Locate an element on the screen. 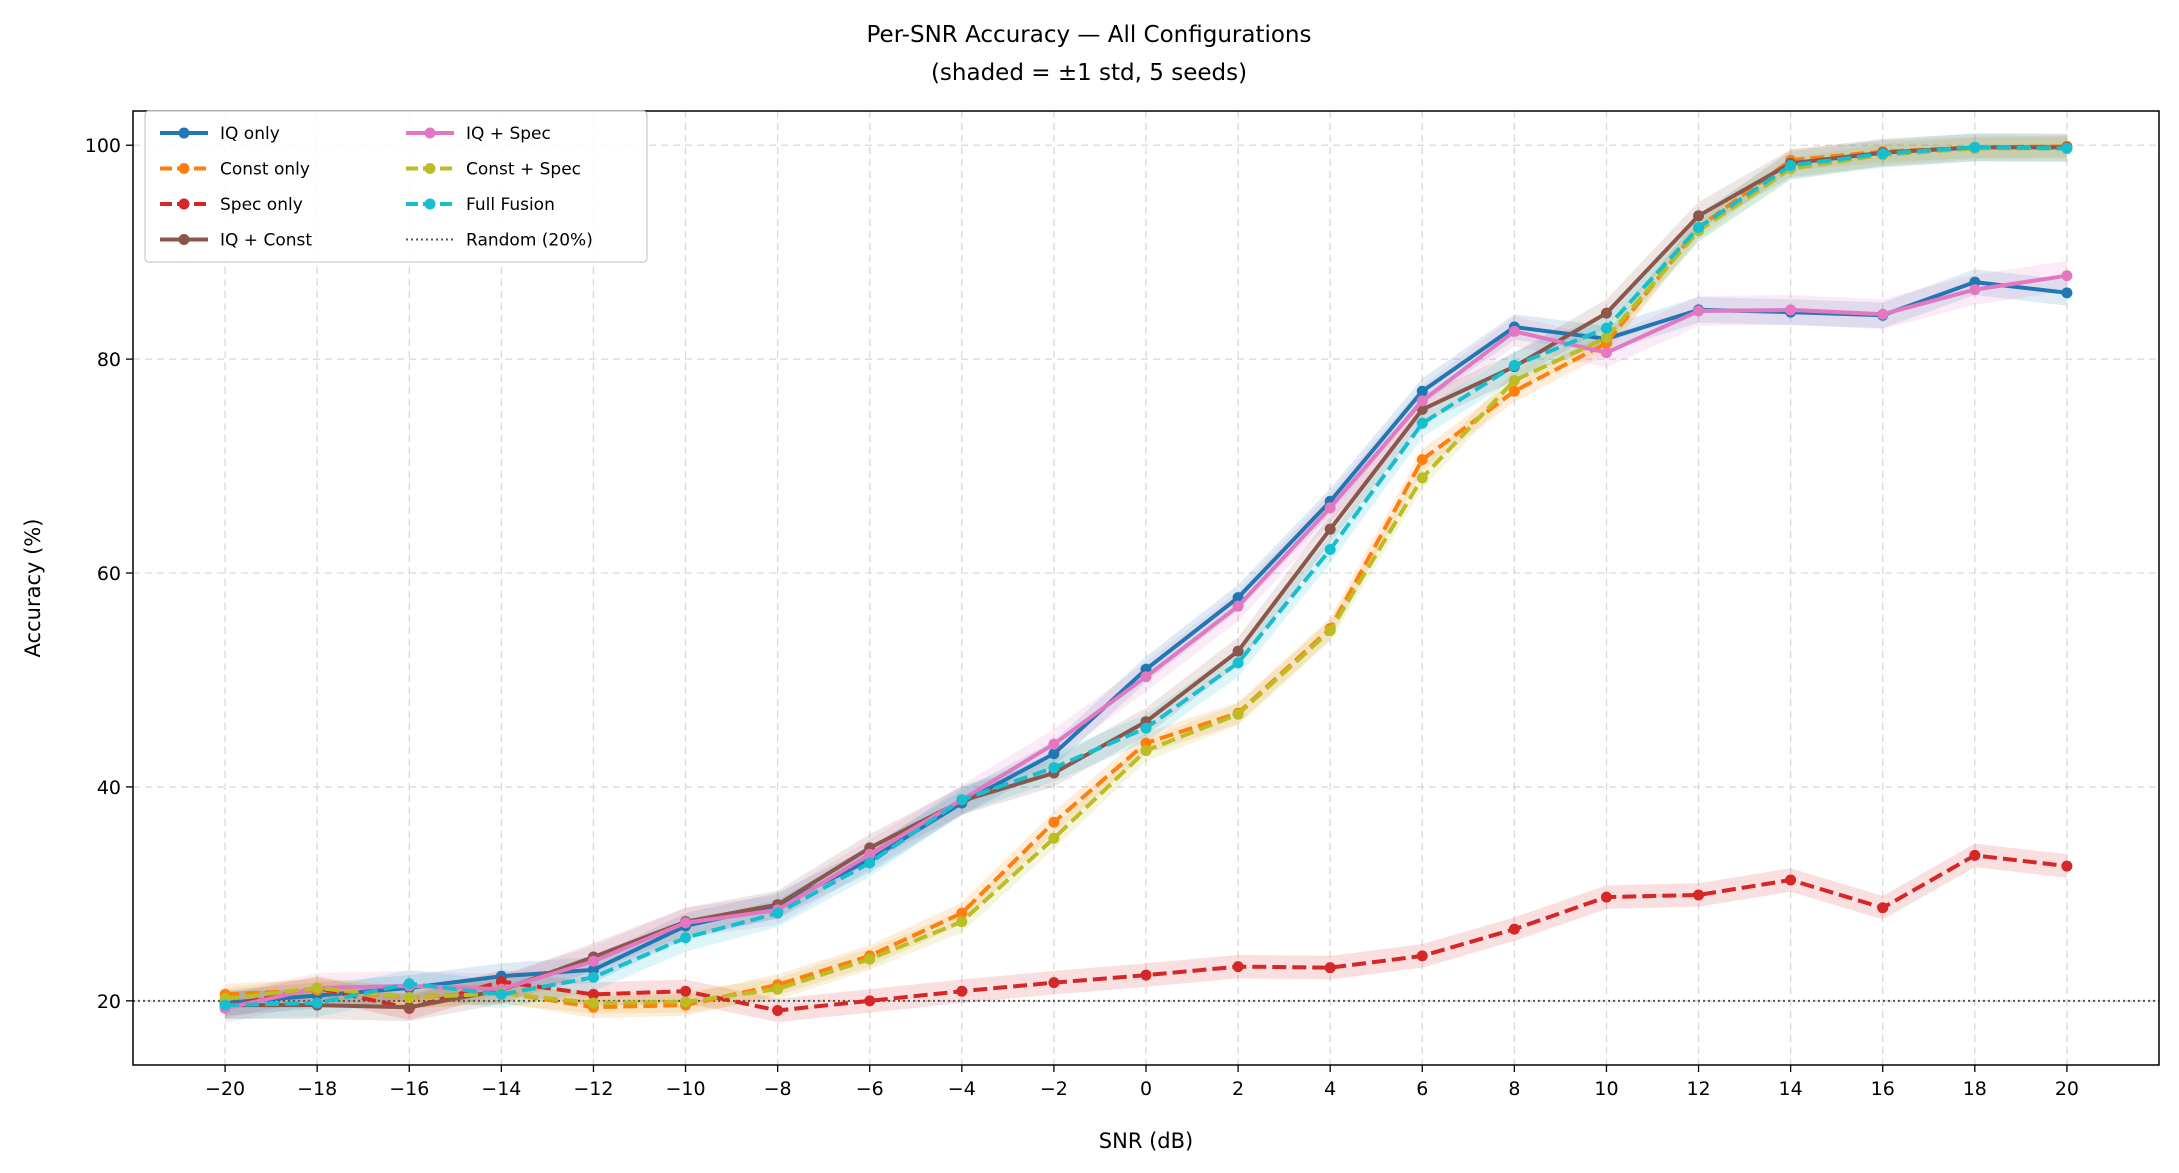 This screenshot has width=2179, height=1173. x-tick-label: −6 is located at coordinates (870, 1089).